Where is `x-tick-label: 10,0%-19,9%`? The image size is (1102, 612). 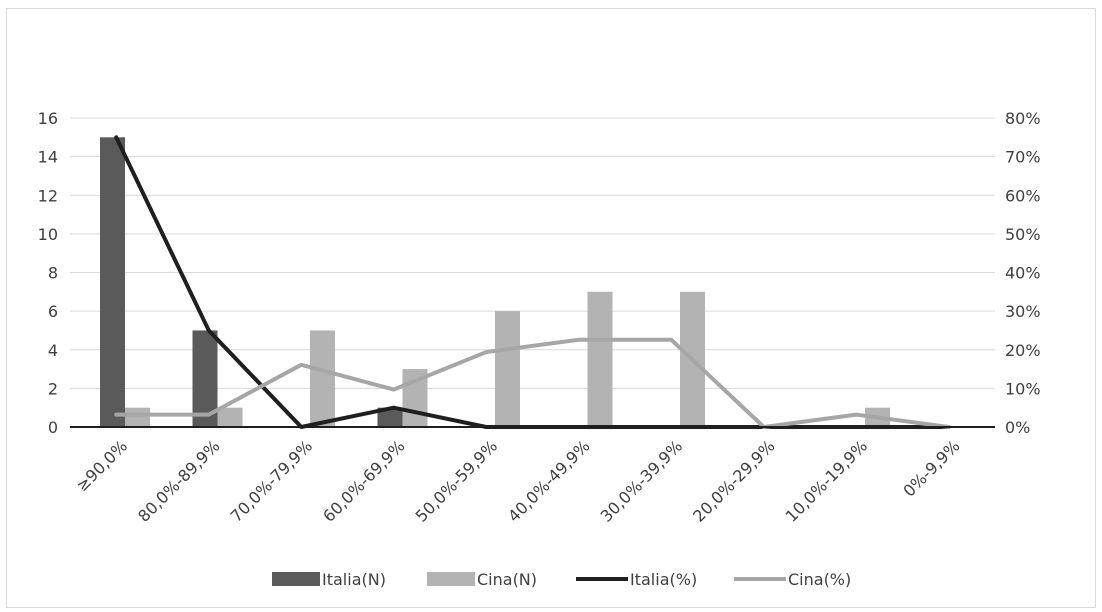
x-tick-label: 10,0%-19,9% is located at coordinates (826, 480).